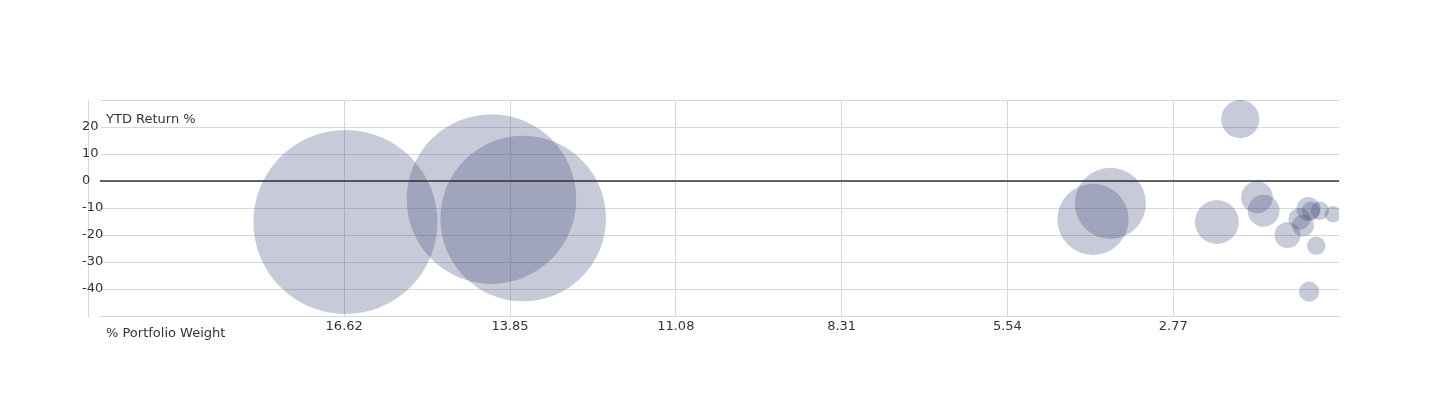 The image size is (1439, 419). What do you see at coordinates (93, 261) in the screenshot?
I see `y-tick-label: -30` at bounding box center [93, 261].